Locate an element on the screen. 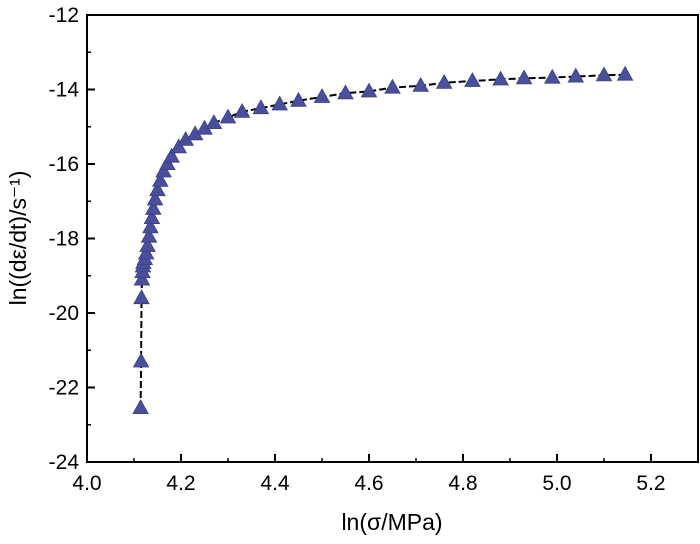 Image resolution: width=700 pixels, height=544 pixels. y-tick-label: -20 is located at coordinates (64, 313).